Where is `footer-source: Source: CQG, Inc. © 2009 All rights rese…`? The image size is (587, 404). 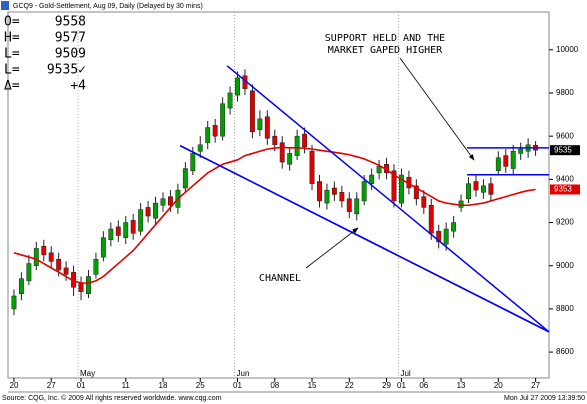
footer-source: Source: CQG, Inc. © 2009 All rights rese… is located at coordinates (112, 398).